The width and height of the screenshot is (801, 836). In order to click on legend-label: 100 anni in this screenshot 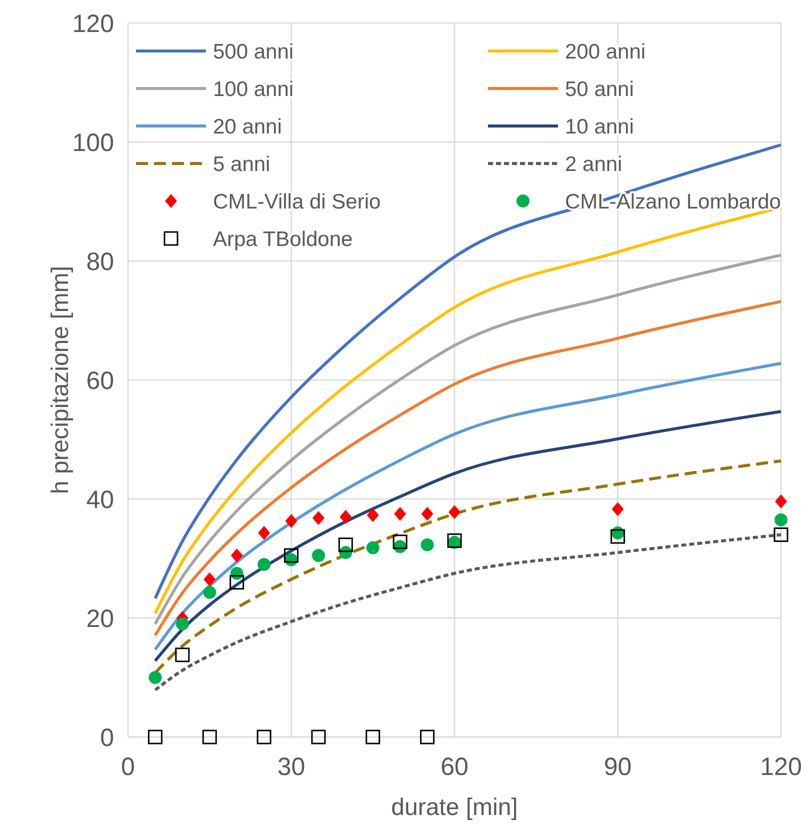, I will do `click(253, 89)`.